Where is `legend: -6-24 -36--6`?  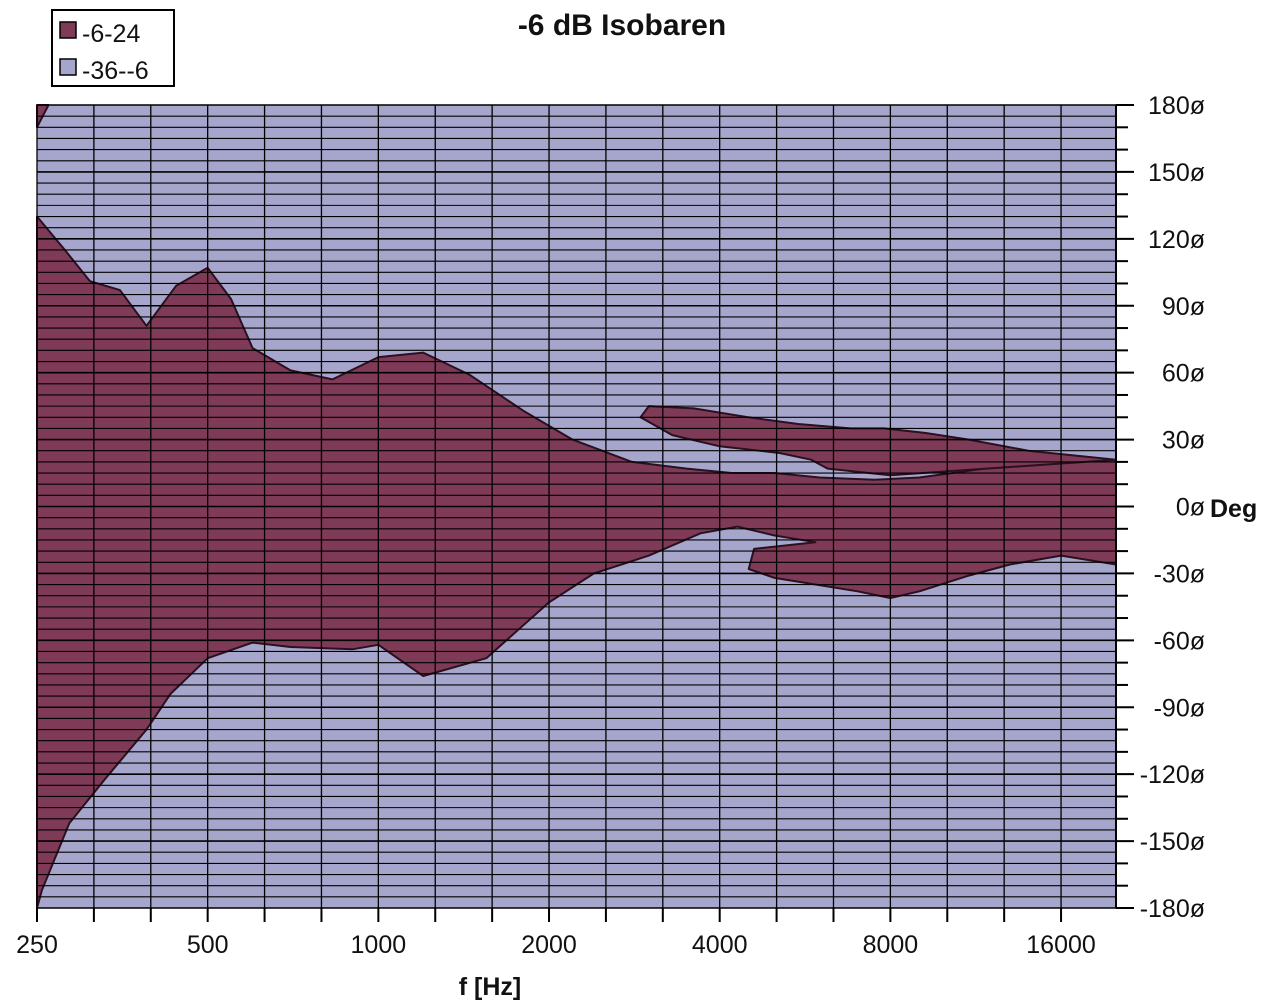 legend: -6-24 -36--6 is located at coordinates (113, 48).